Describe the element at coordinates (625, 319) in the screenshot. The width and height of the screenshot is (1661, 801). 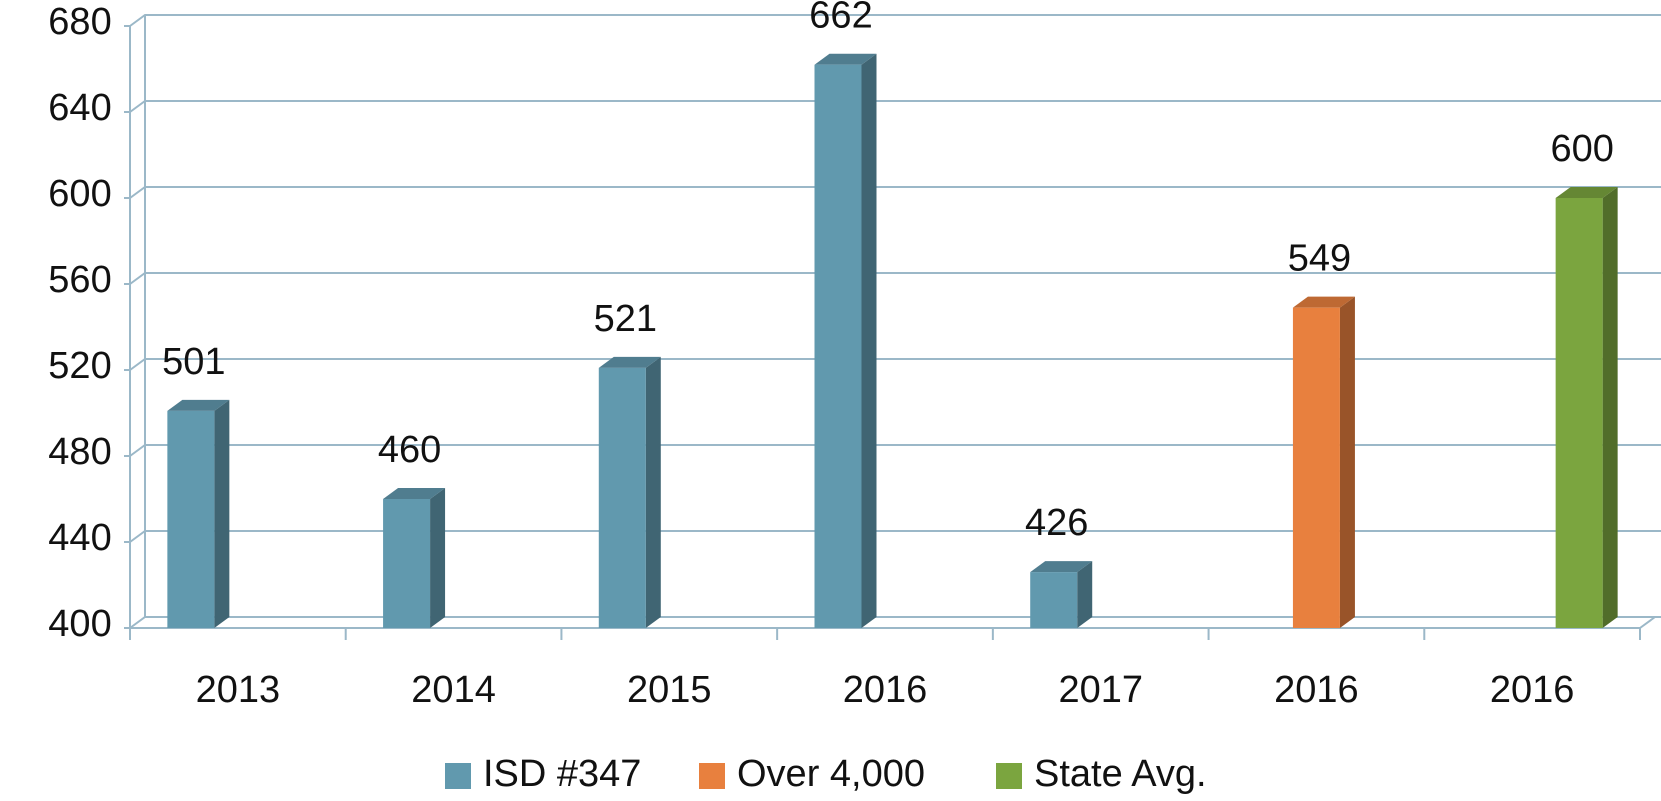
I see `value-label: 521` at that location.